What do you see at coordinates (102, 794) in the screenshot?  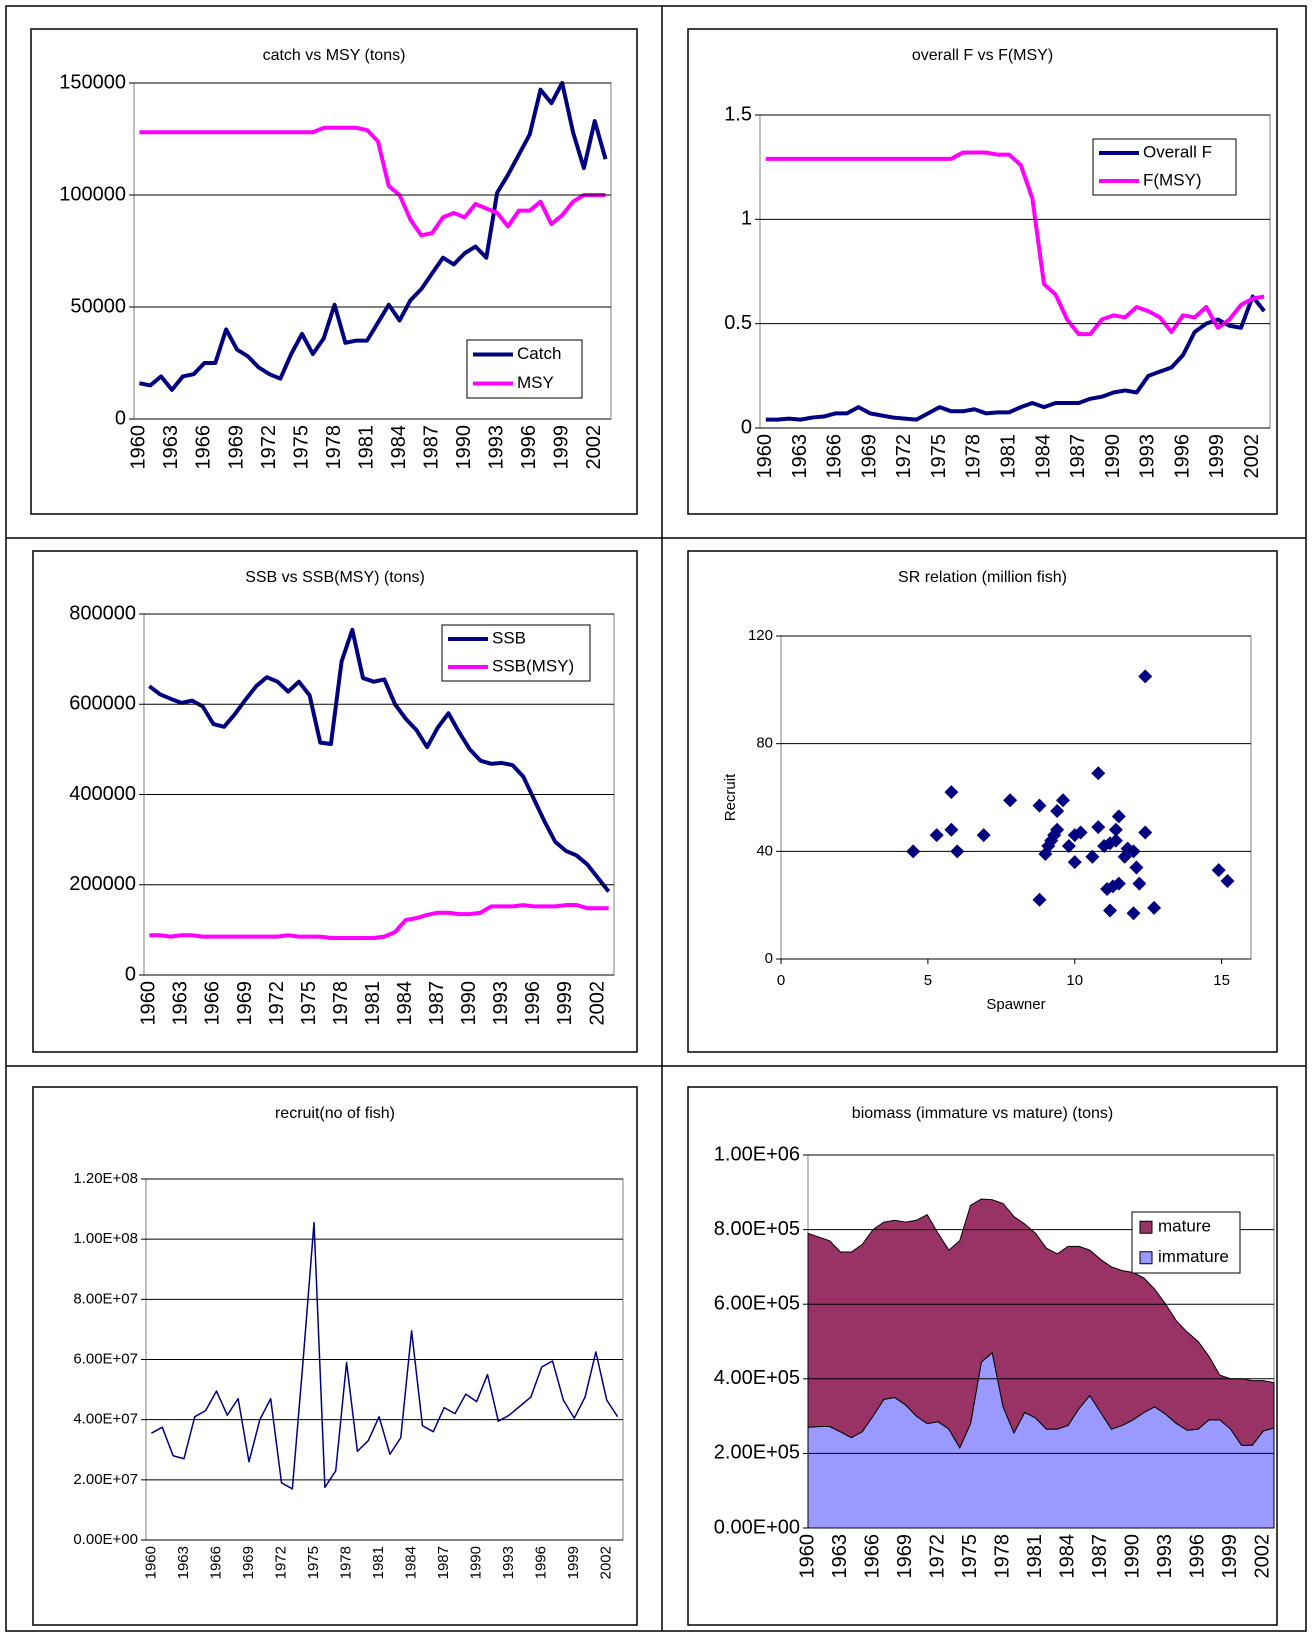 I see `y-tick-label: 400000` at bounding box center [102, 794].